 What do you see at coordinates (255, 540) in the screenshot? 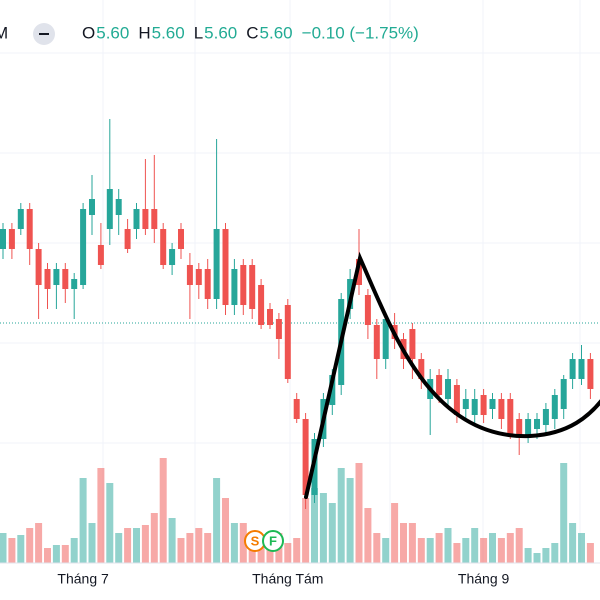
I see `event-label: S` at bounding box center [255, 540].